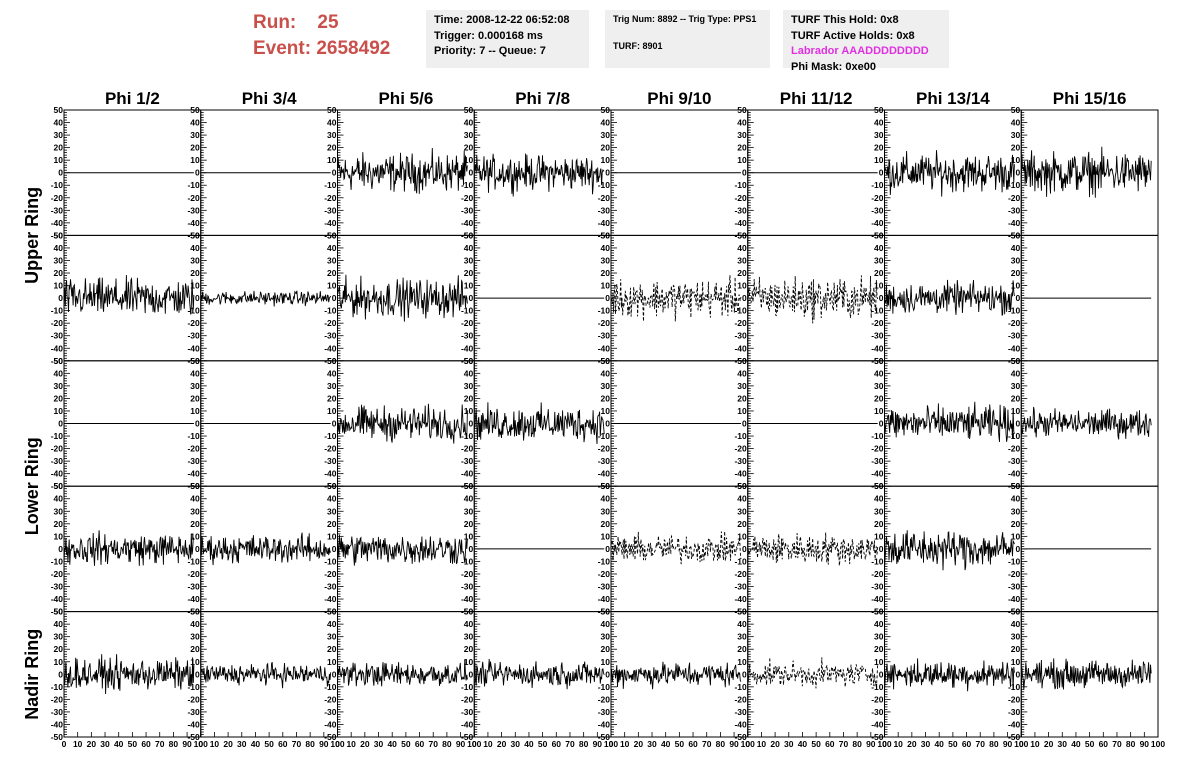 The image size is (1196, 772). What do you see at coordinates (57, 235) in the screenshot?
I see `y-tick-label: -50` at bounding box center [57, 235].